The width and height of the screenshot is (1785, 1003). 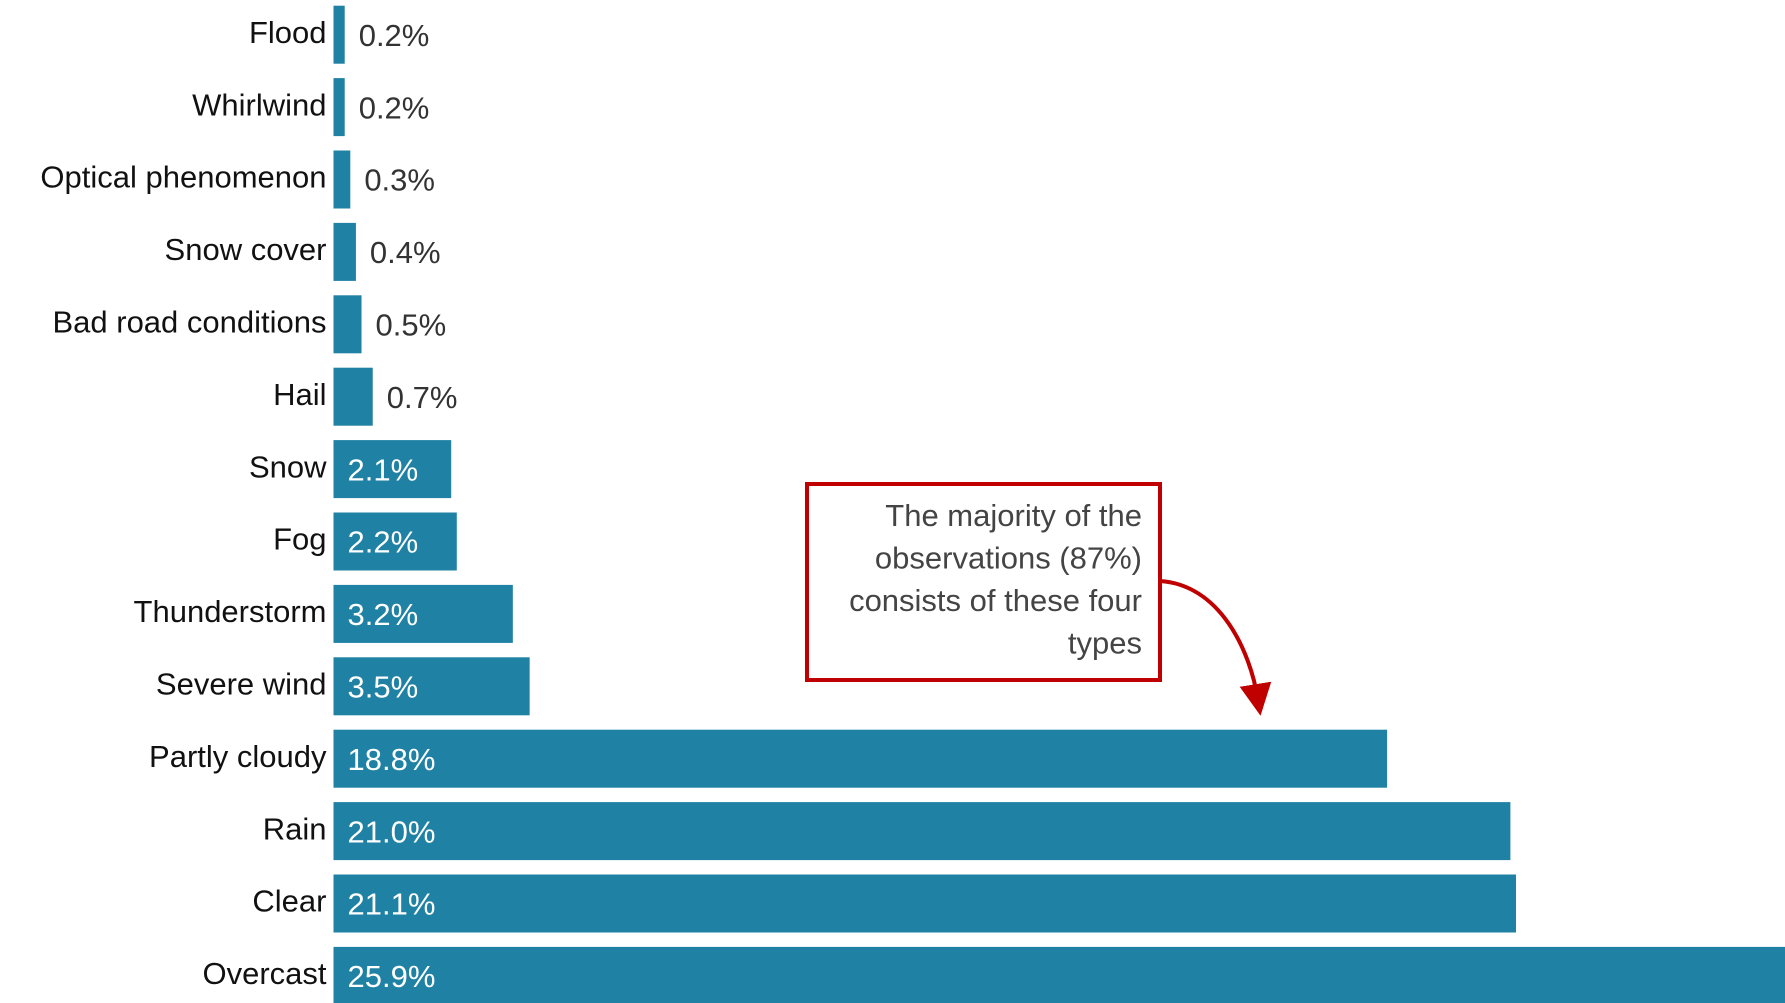 I want to click on category-label: Thunderstorm, so click(x=230, y=611).